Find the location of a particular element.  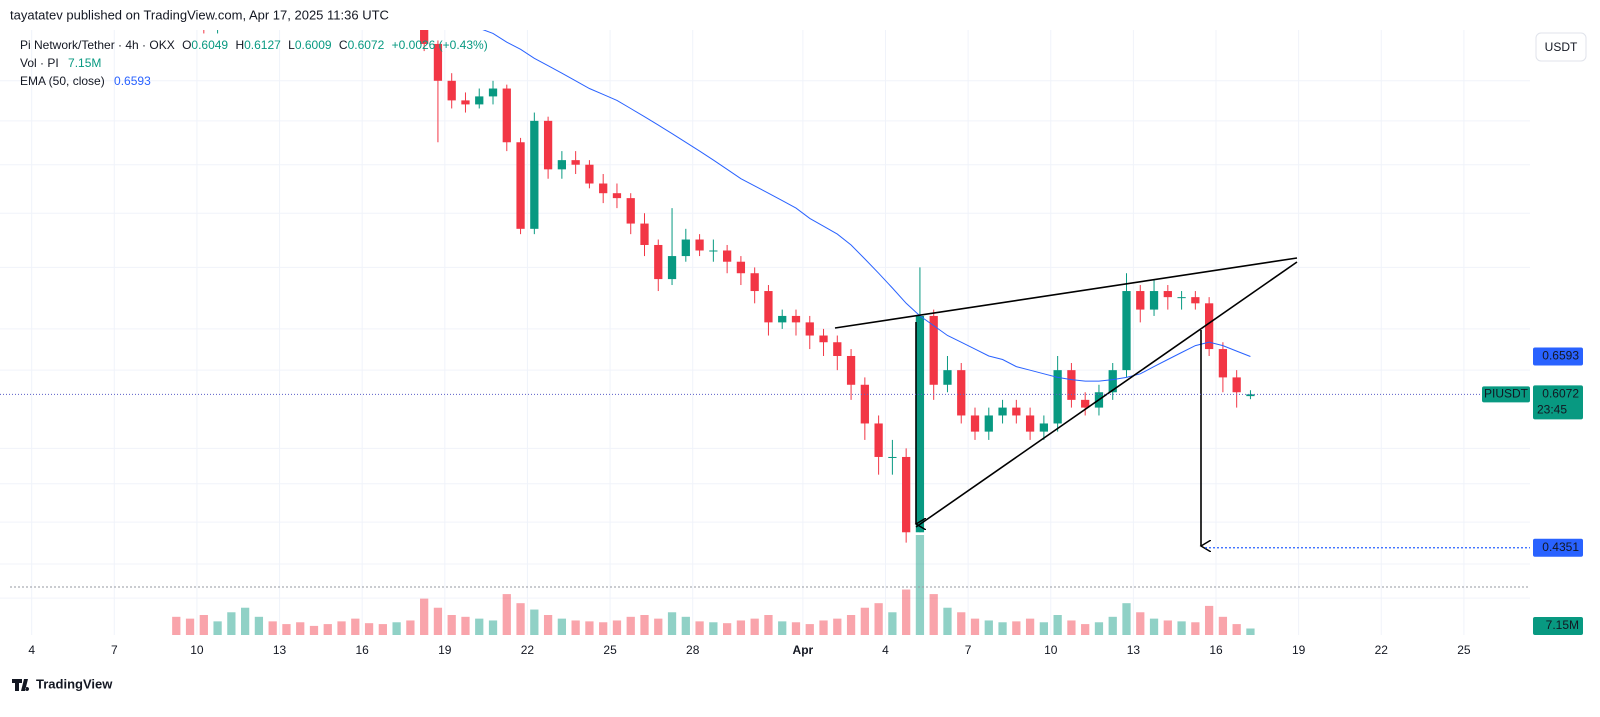

currency-label: USDT is located at coordinates (1561, 47).